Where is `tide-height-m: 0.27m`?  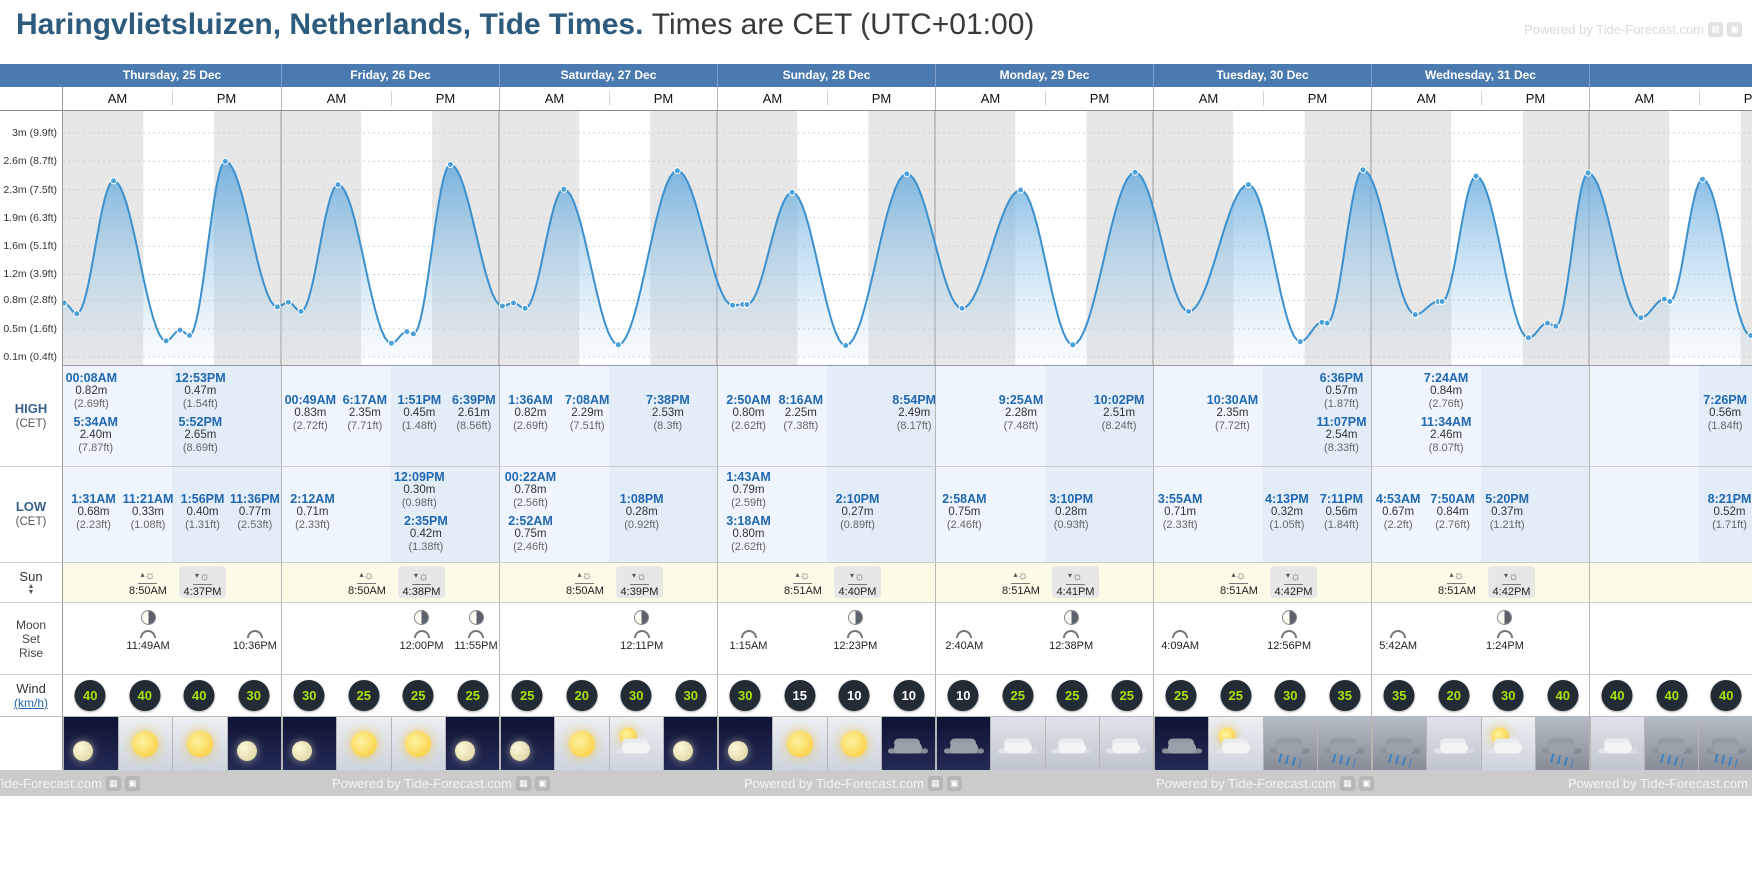 tide-height-m: 0.27m is located at coordinates (857, 512).